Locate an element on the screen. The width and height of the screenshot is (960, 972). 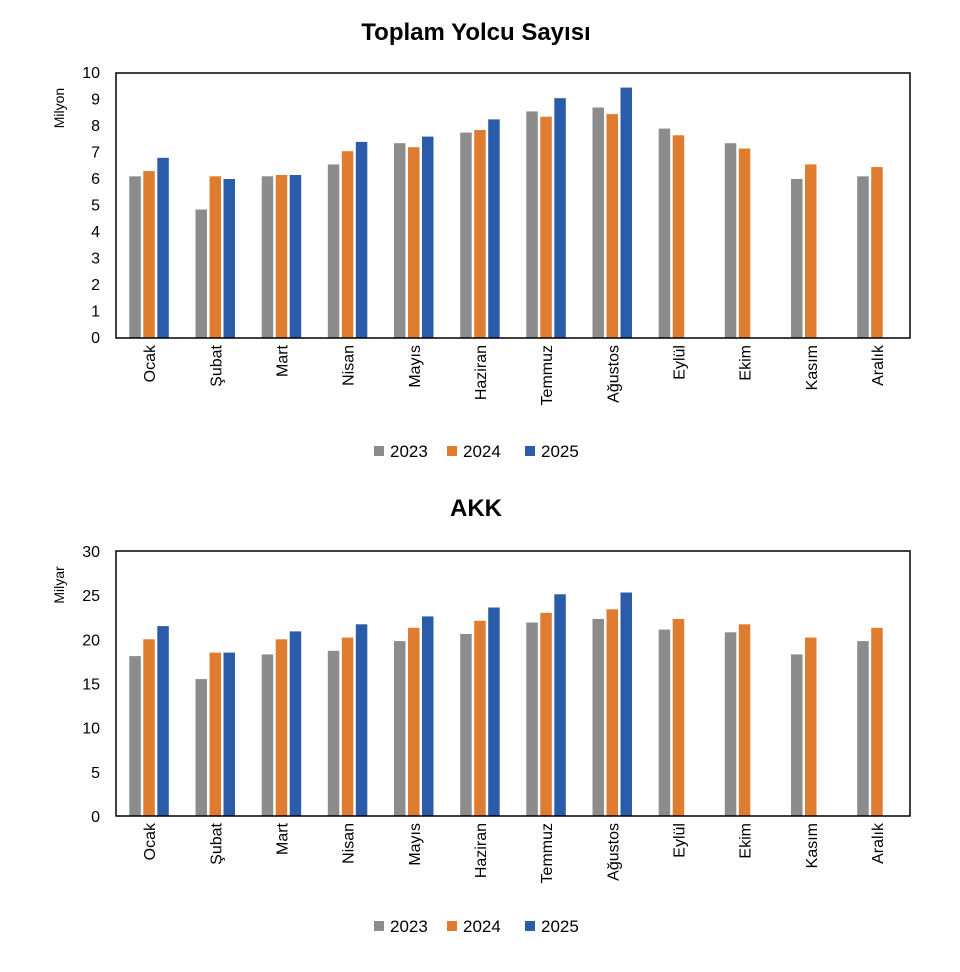
y-tick-label: 0 is located at coordinates (95, 338).